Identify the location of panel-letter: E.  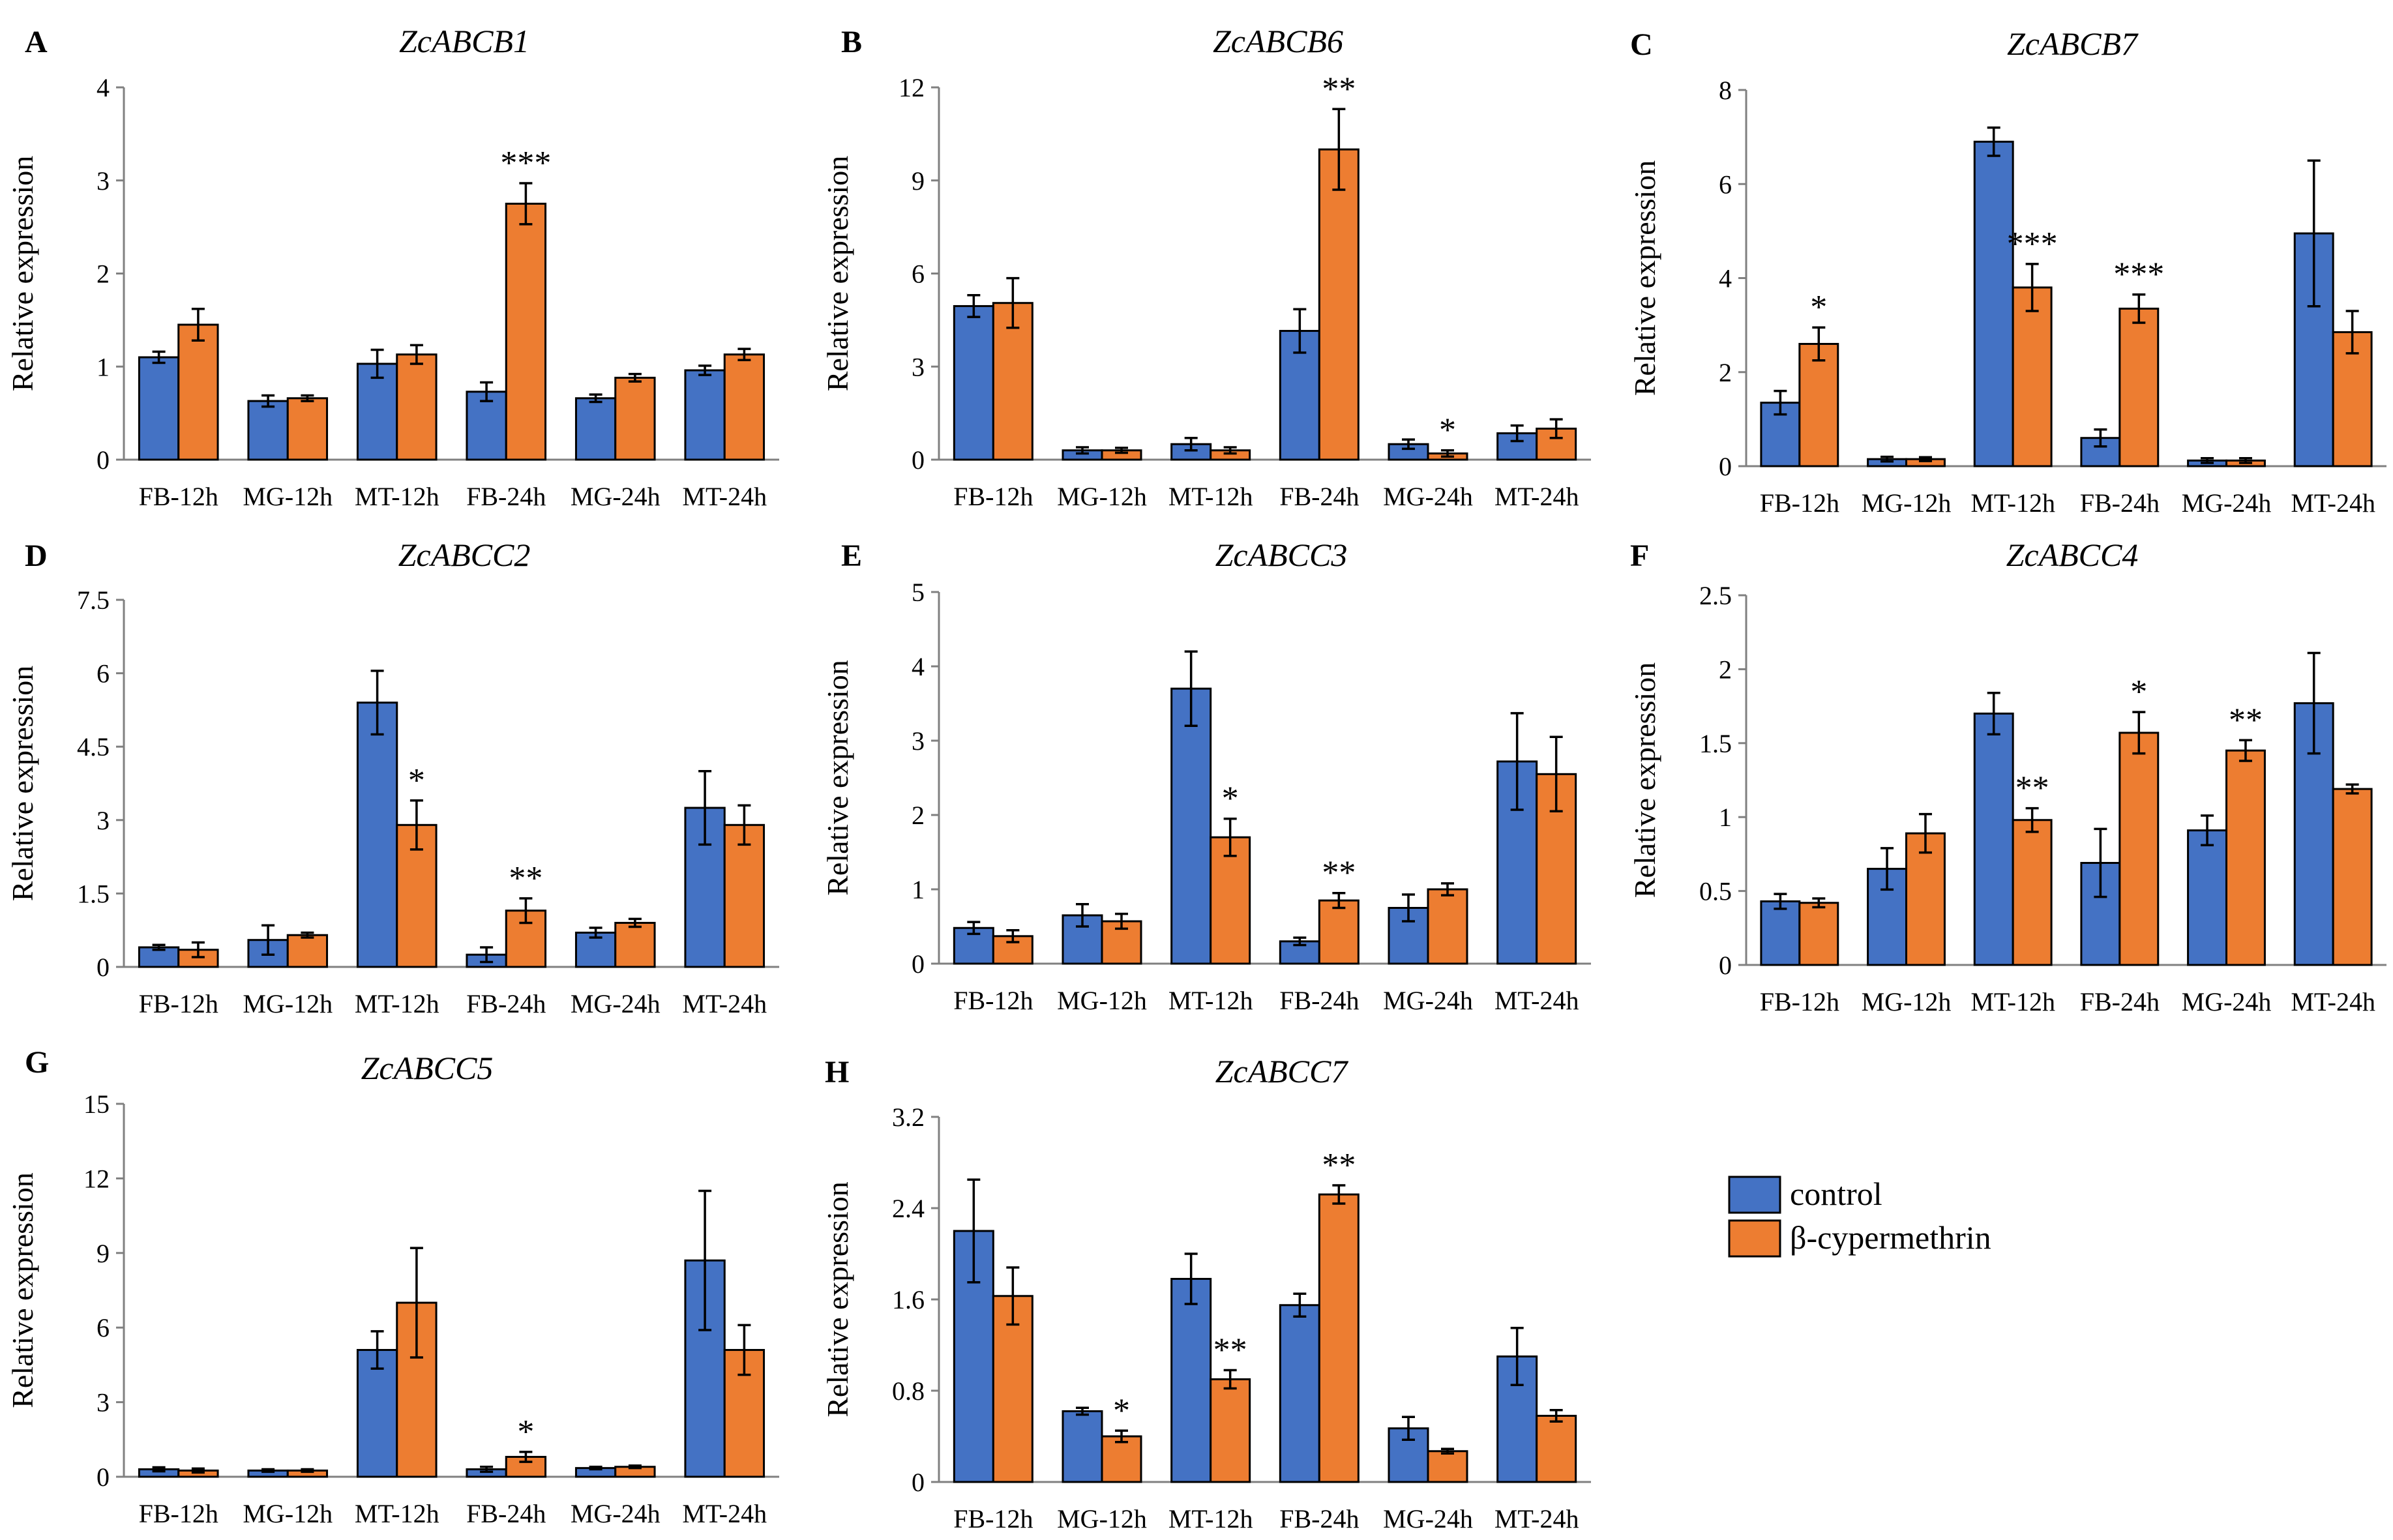
(851, 556).